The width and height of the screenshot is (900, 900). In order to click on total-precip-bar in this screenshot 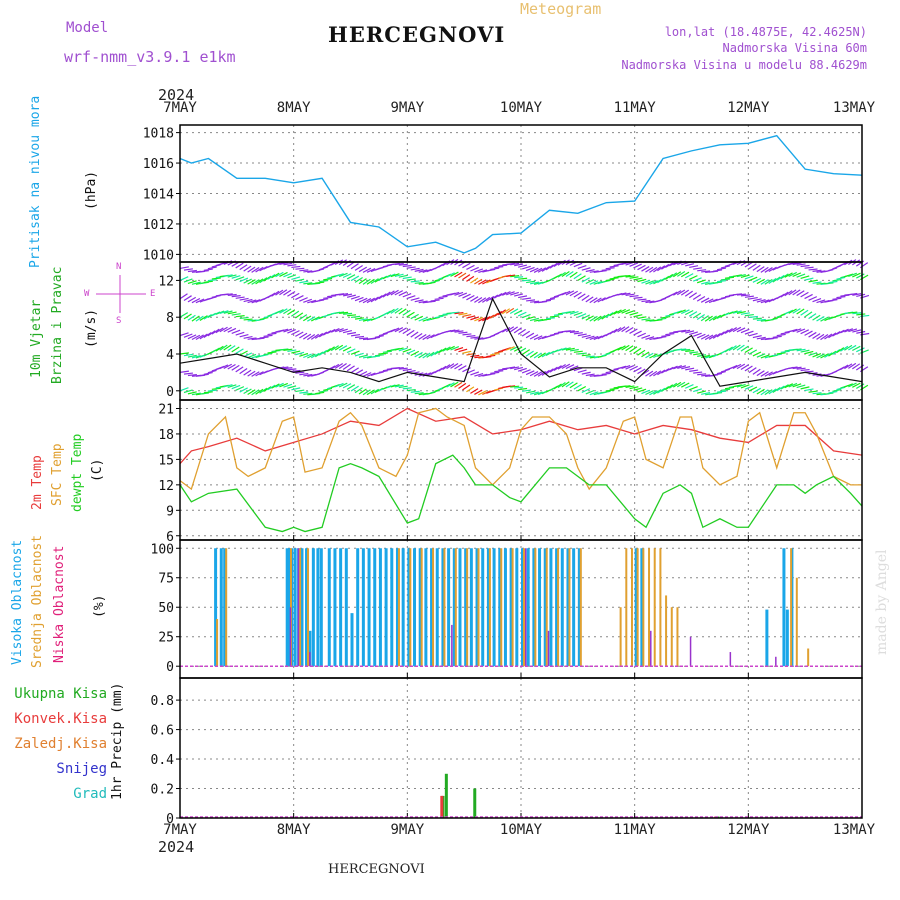, I will do `click(475, 803)`.